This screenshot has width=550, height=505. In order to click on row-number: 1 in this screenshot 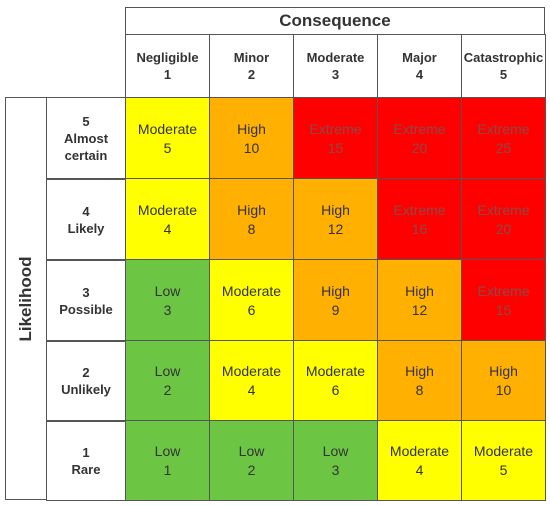, I will do `click(86, 452)`.